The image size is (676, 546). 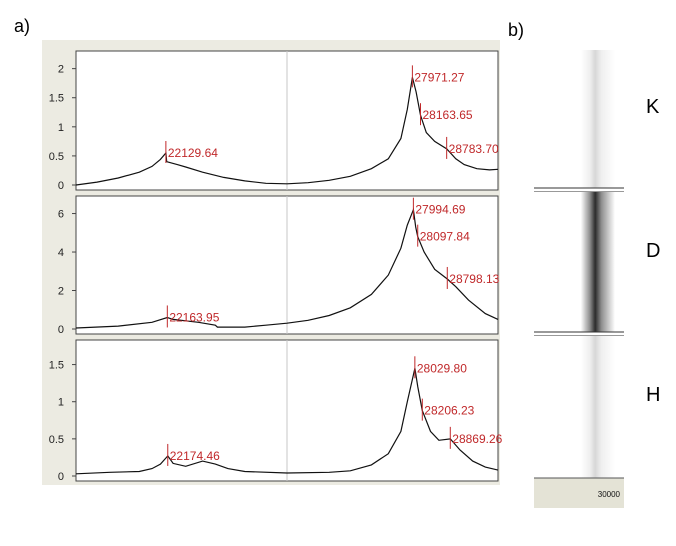 What do you see at coordinates (609, 494) in the screenshot?
I see `gel-axis-tick-label: 30000` at bounding box center [609, 494].